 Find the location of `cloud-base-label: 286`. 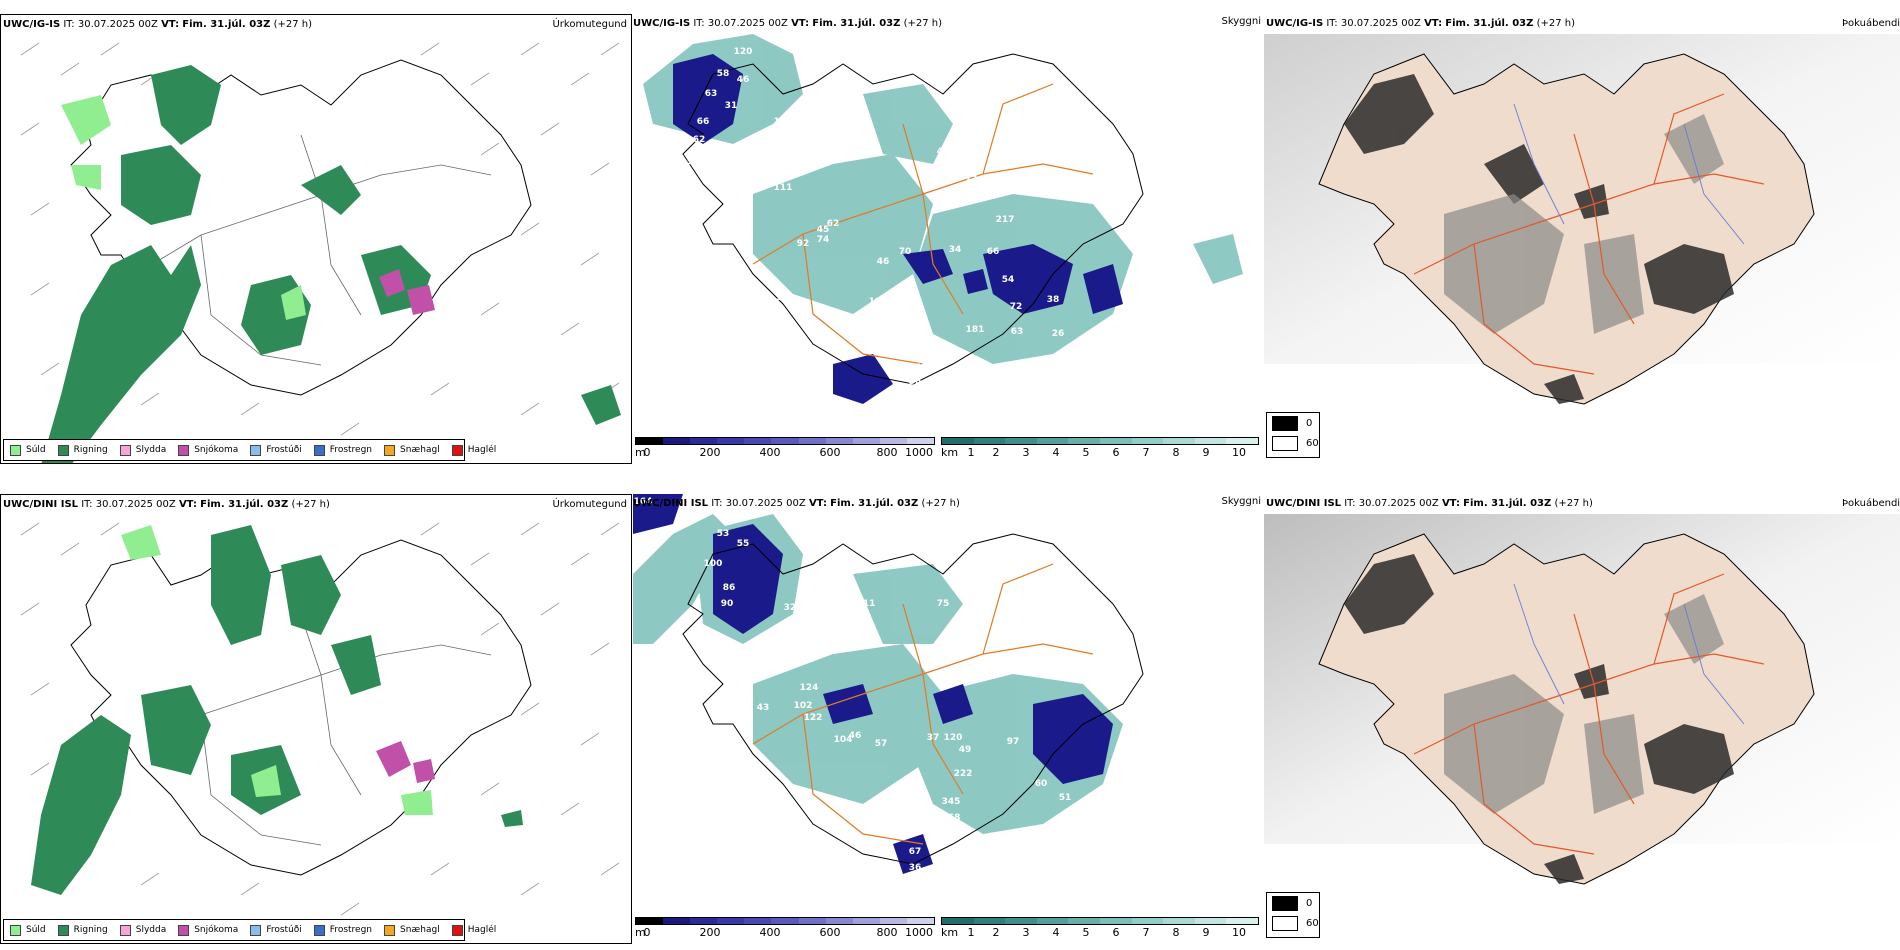

cloud-base-label: 286 is located at coordinates (891, 332).